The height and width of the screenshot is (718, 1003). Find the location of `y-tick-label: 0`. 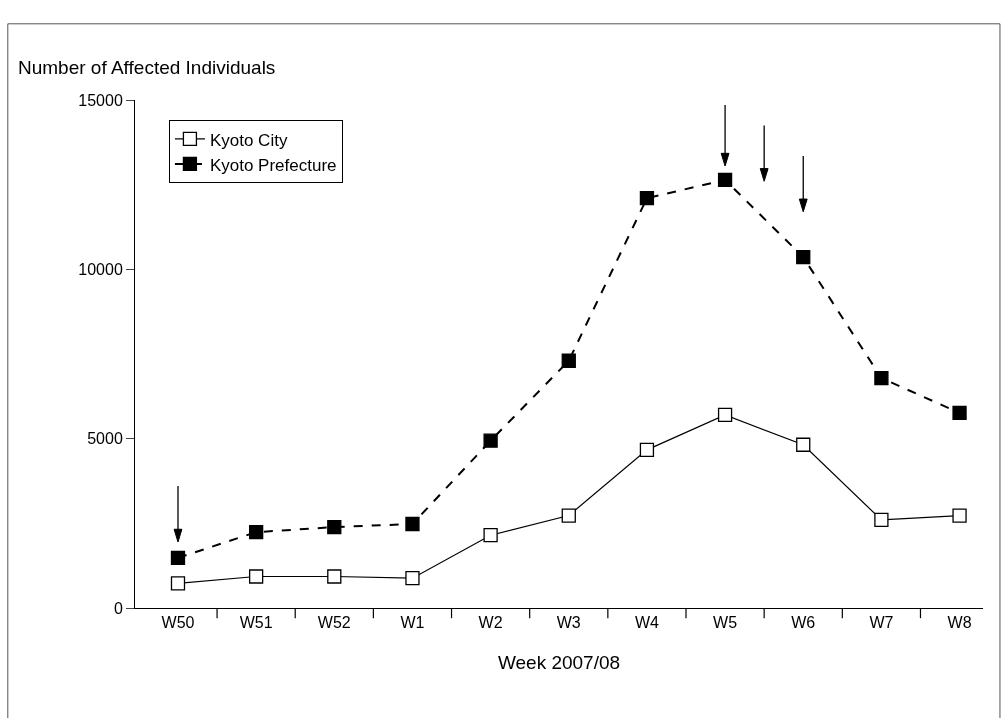

y-tick-label: 0 is located at coordinates (118, 608).